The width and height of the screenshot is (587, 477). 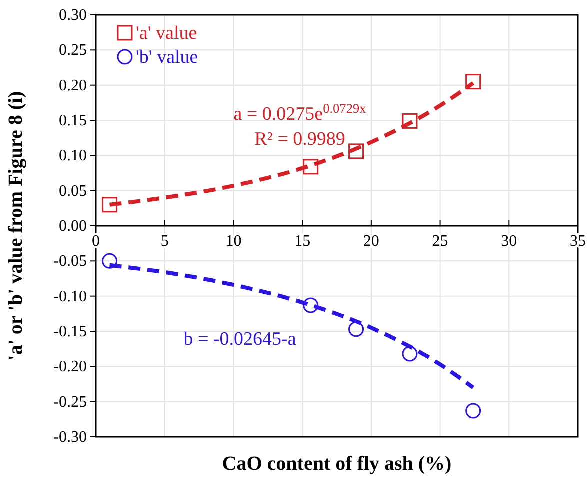 I want to click on y-tick-label: -0.10, so click(x=70, y=297).